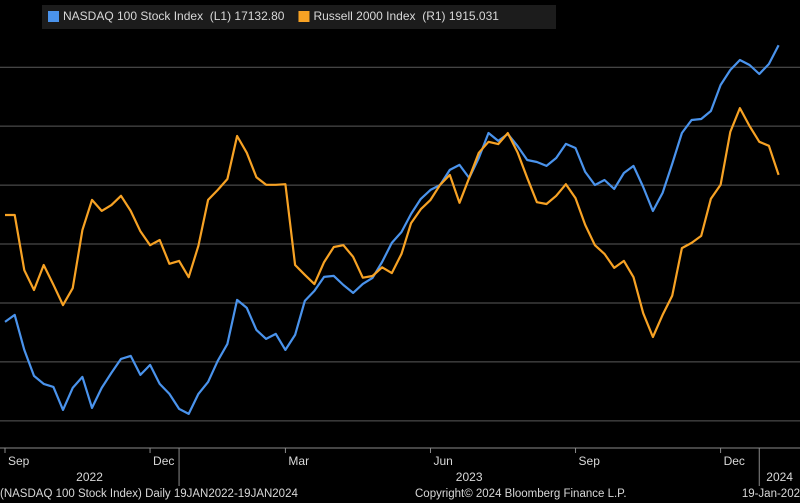 The height and width of the screenshot is (503, 800). What do you see at coordinates (398, 467) in the screenshot?
I see `x-axis: Sep Dec Mar Jun Sep Dec 2022 2023 2024` at bounding box center [398, 467].